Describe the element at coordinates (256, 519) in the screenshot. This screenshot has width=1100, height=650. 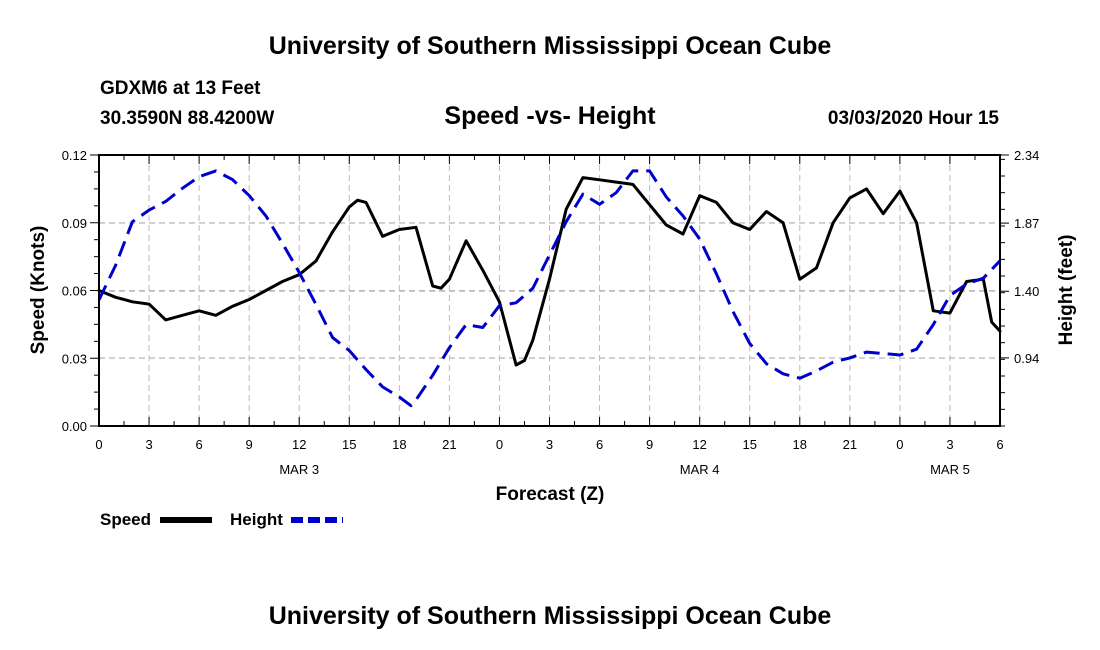
I see `legend-height-label: Height` at that location.